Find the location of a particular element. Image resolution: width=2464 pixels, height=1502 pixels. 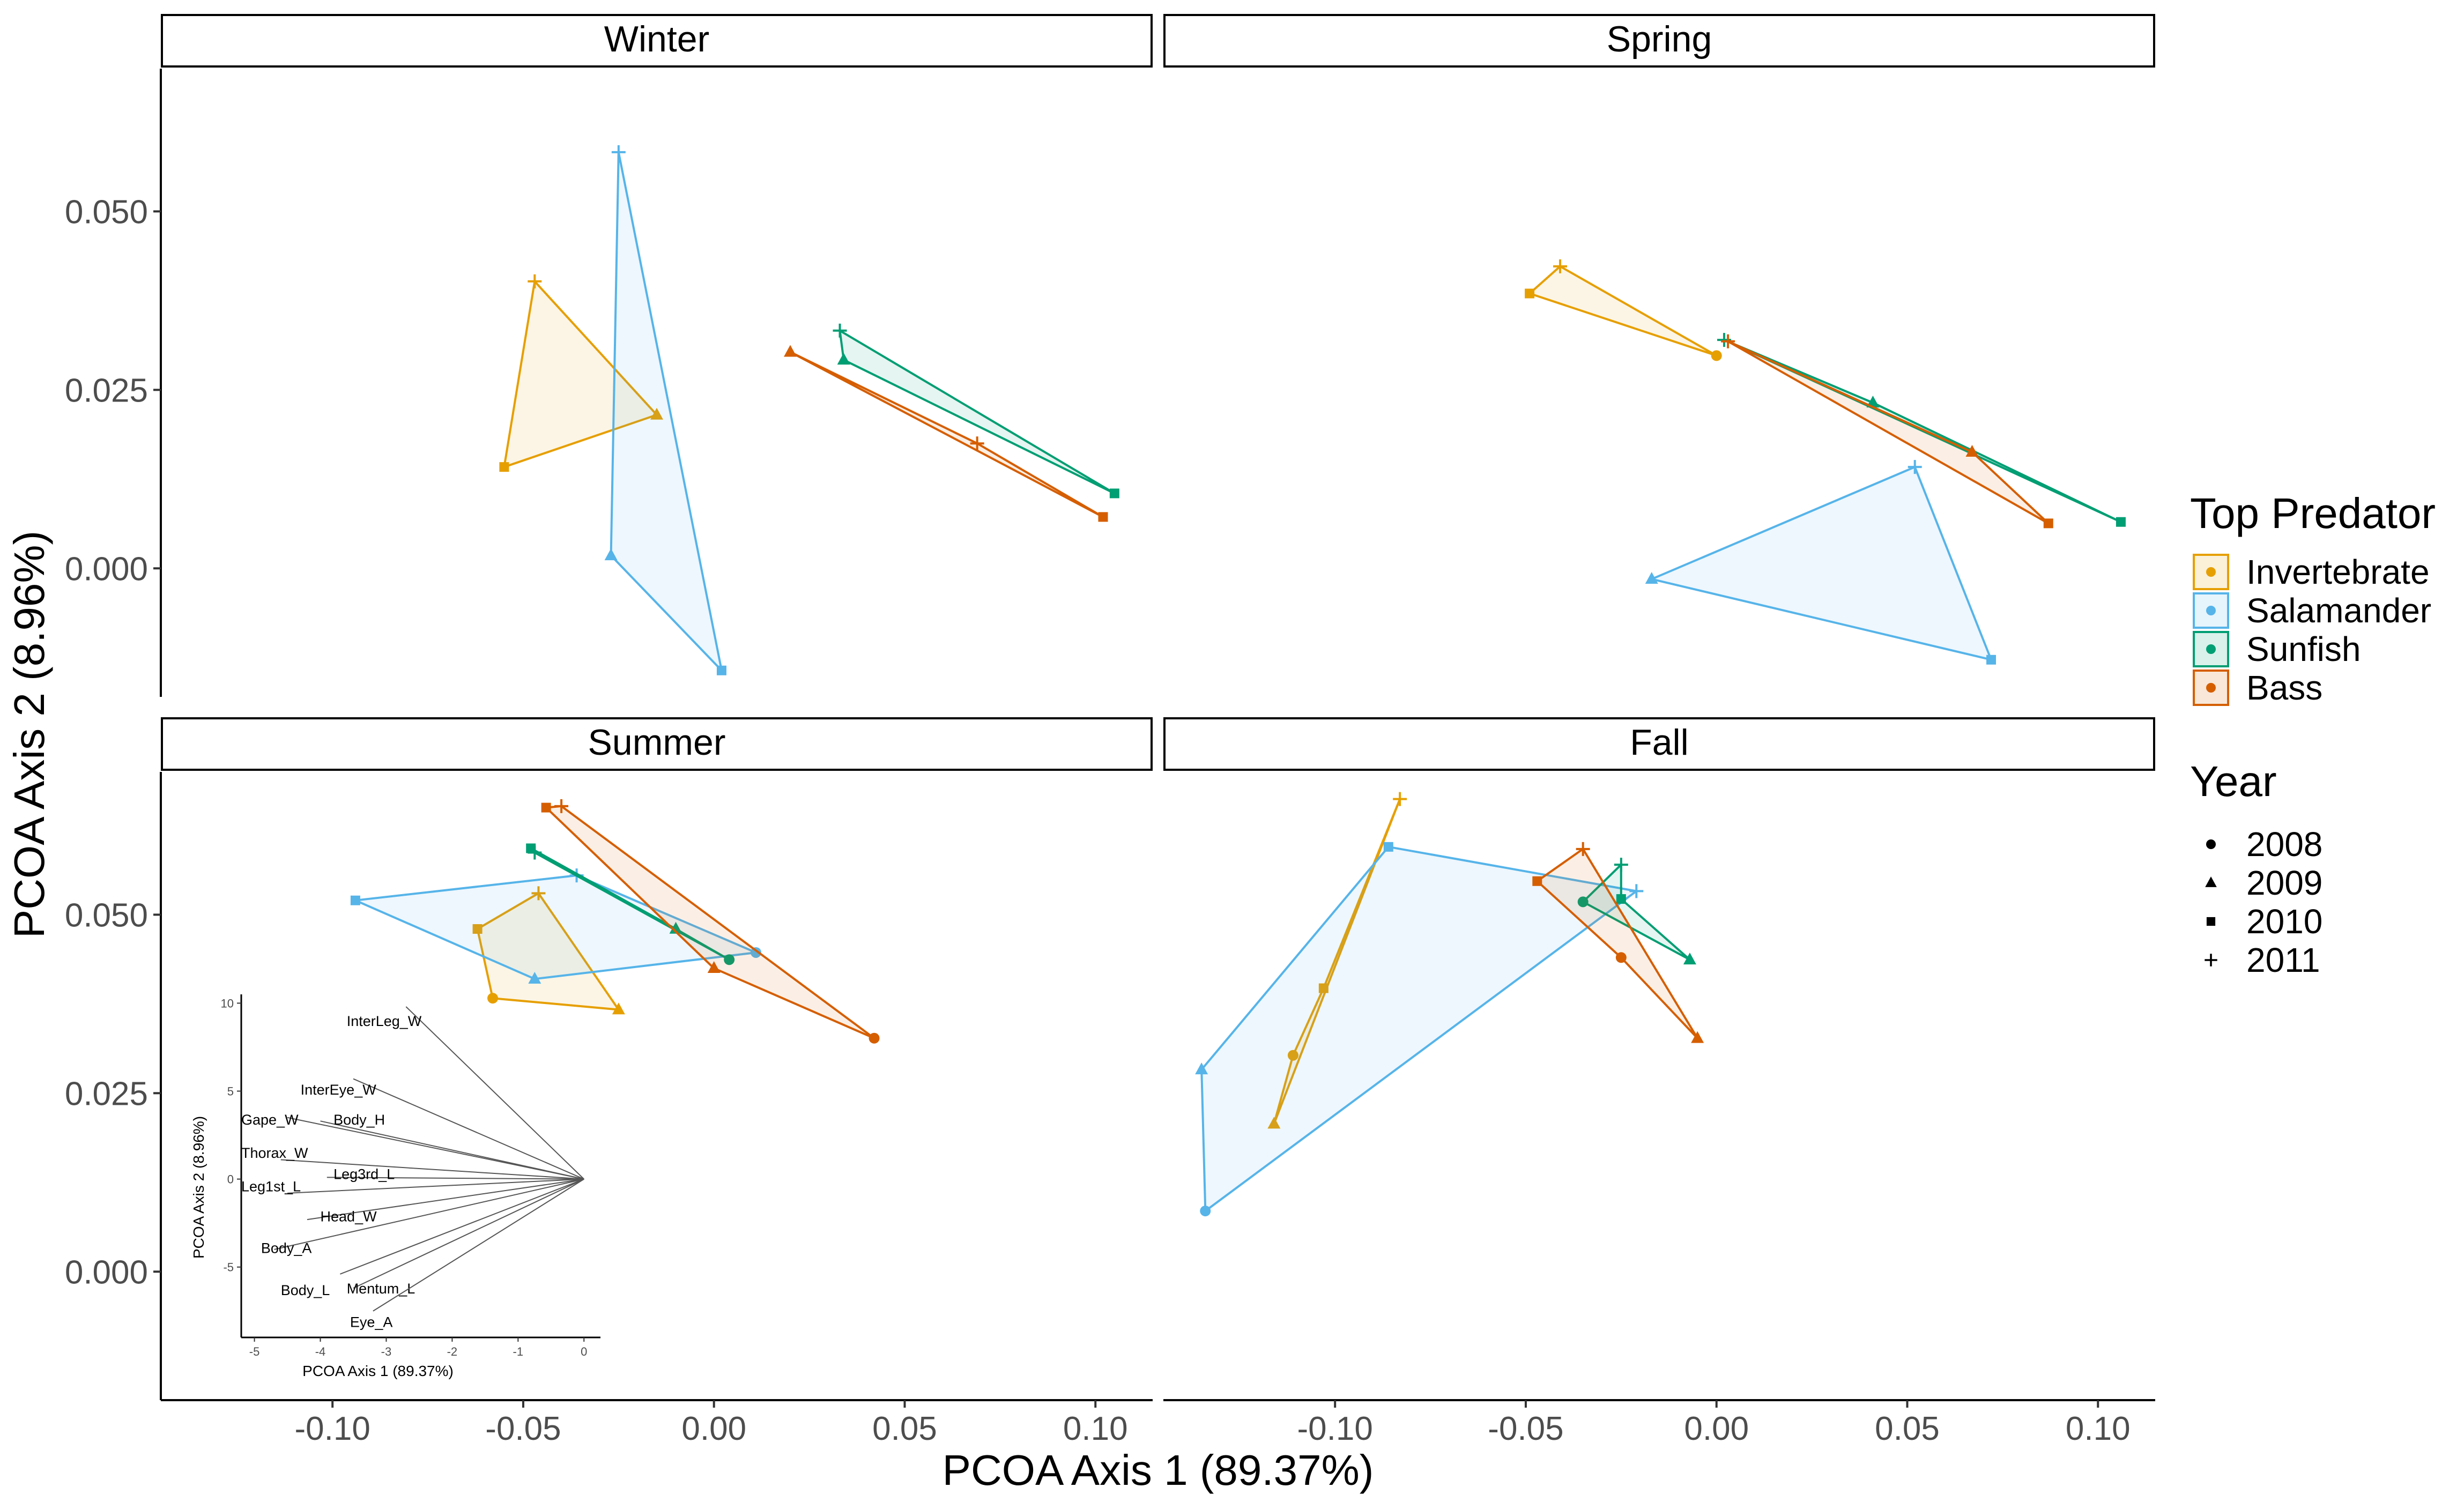

facet-title-fall: Fall is located at coordinates (1659, 742).